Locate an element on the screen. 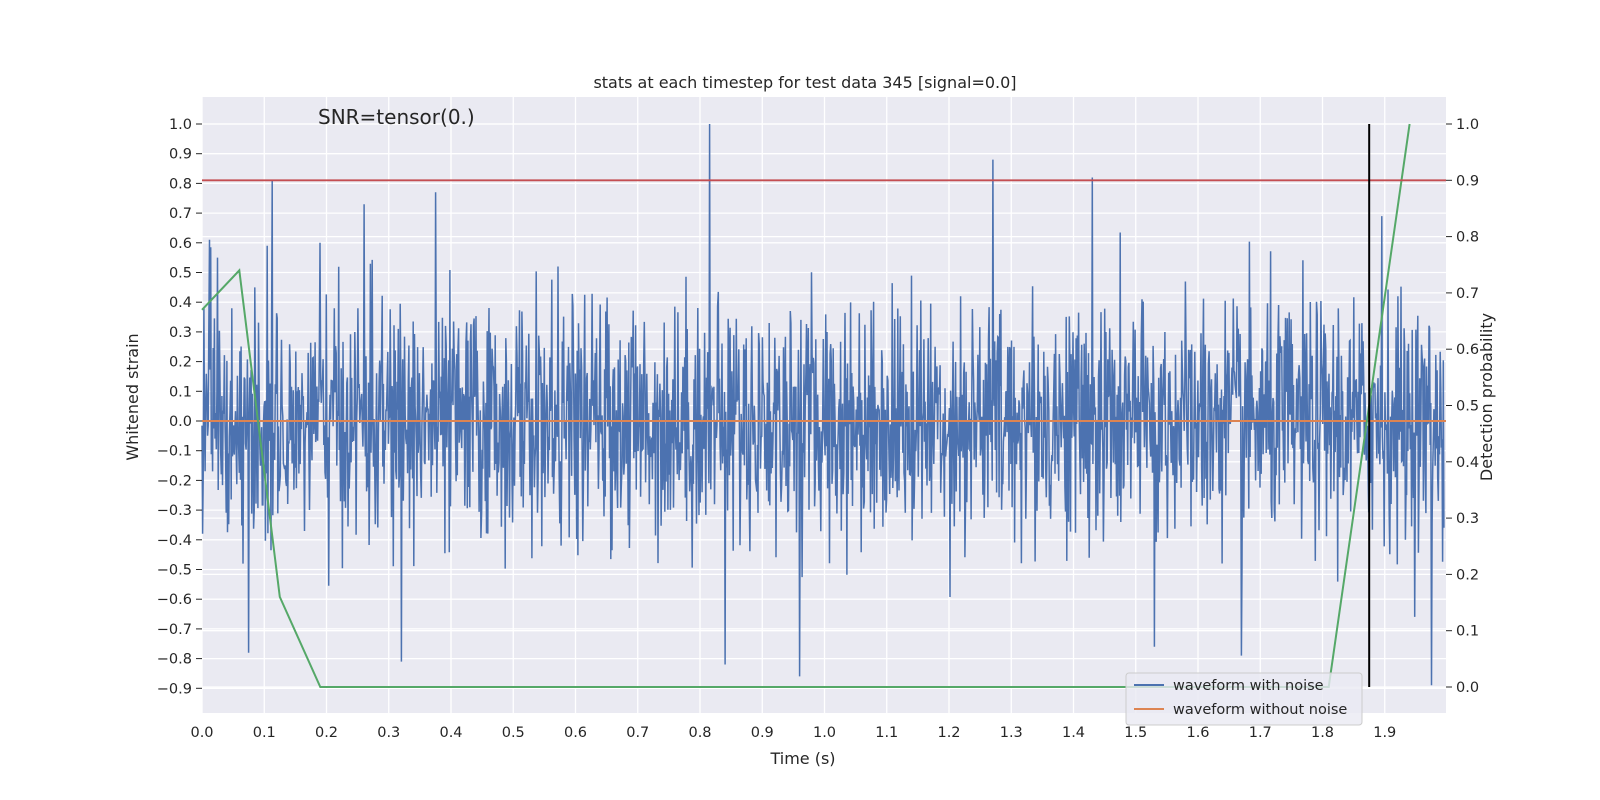  y-tick-label-left: 1.0 is located at coordinates (180, 125).